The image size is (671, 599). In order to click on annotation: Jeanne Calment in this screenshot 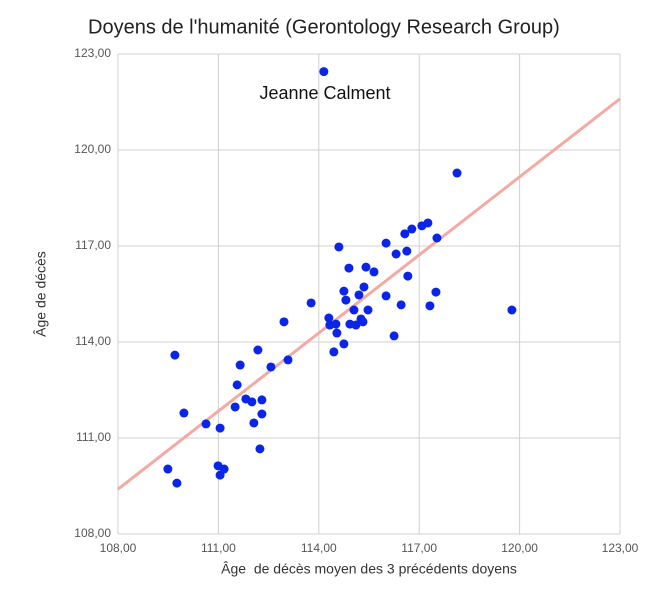, I will do `click(324, 93)`.